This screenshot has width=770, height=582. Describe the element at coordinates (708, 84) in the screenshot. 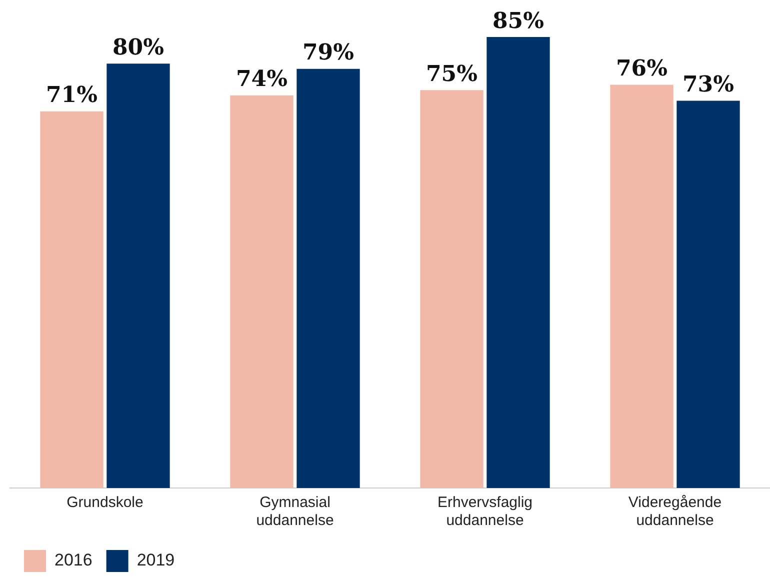

I see `data-label: 73%` at that location.